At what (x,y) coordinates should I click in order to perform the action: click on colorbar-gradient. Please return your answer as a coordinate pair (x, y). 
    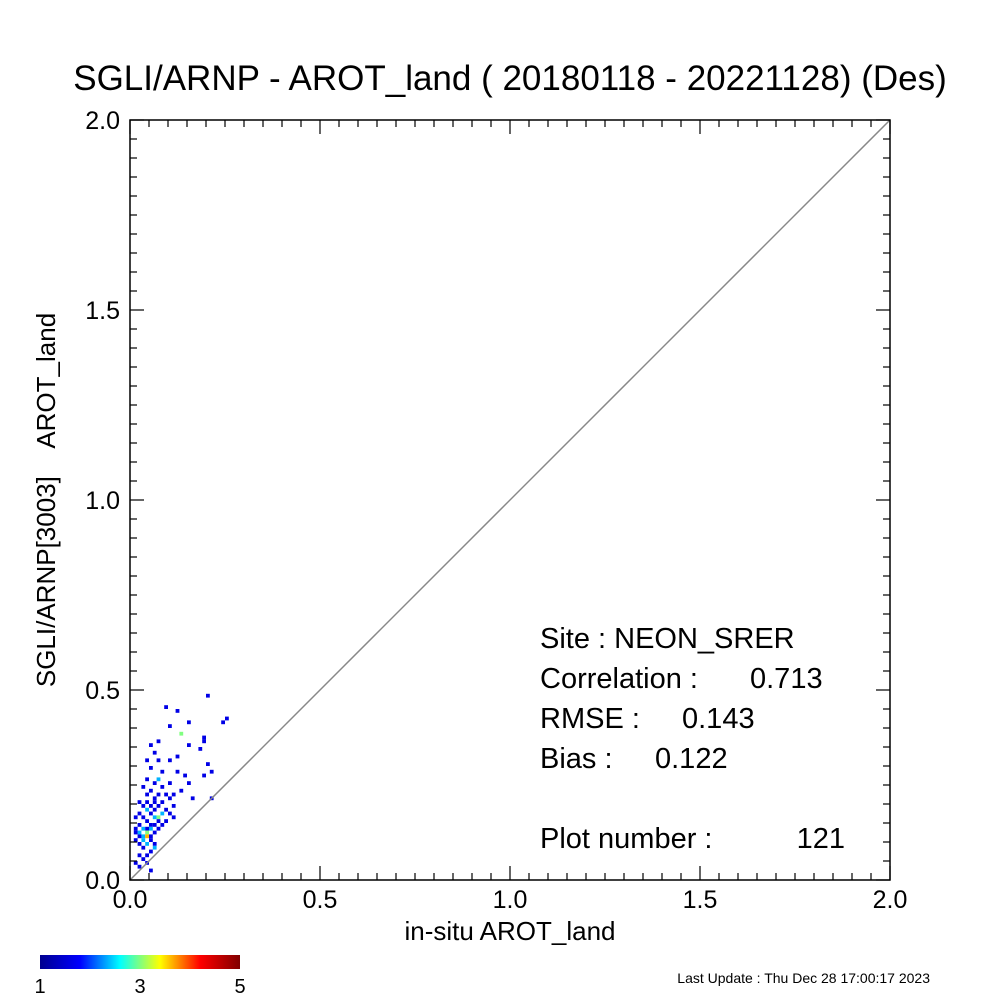
    Looking at the image, I should click on (140, 962).